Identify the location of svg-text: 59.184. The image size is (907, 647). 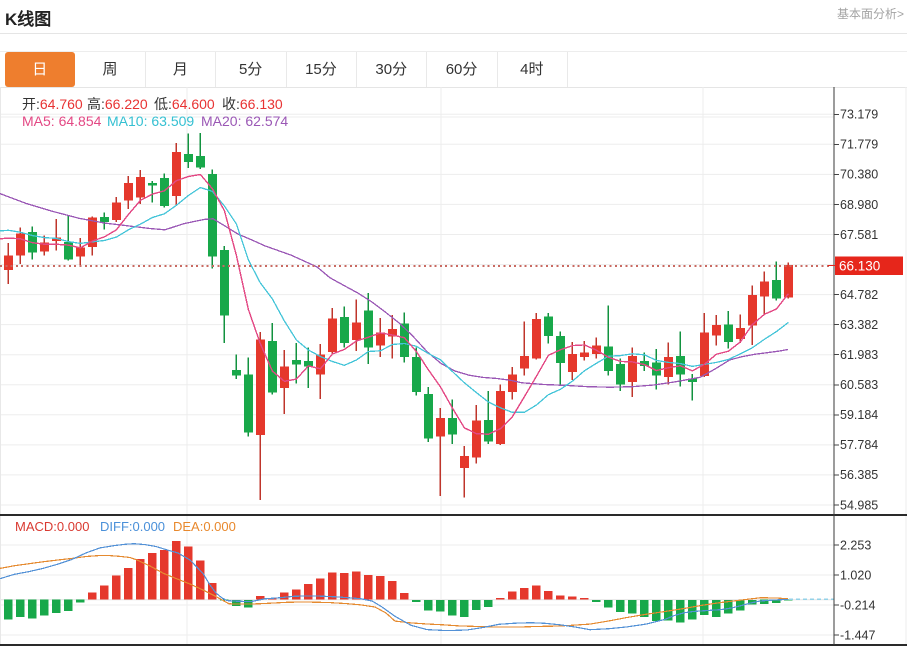
(859, 415).